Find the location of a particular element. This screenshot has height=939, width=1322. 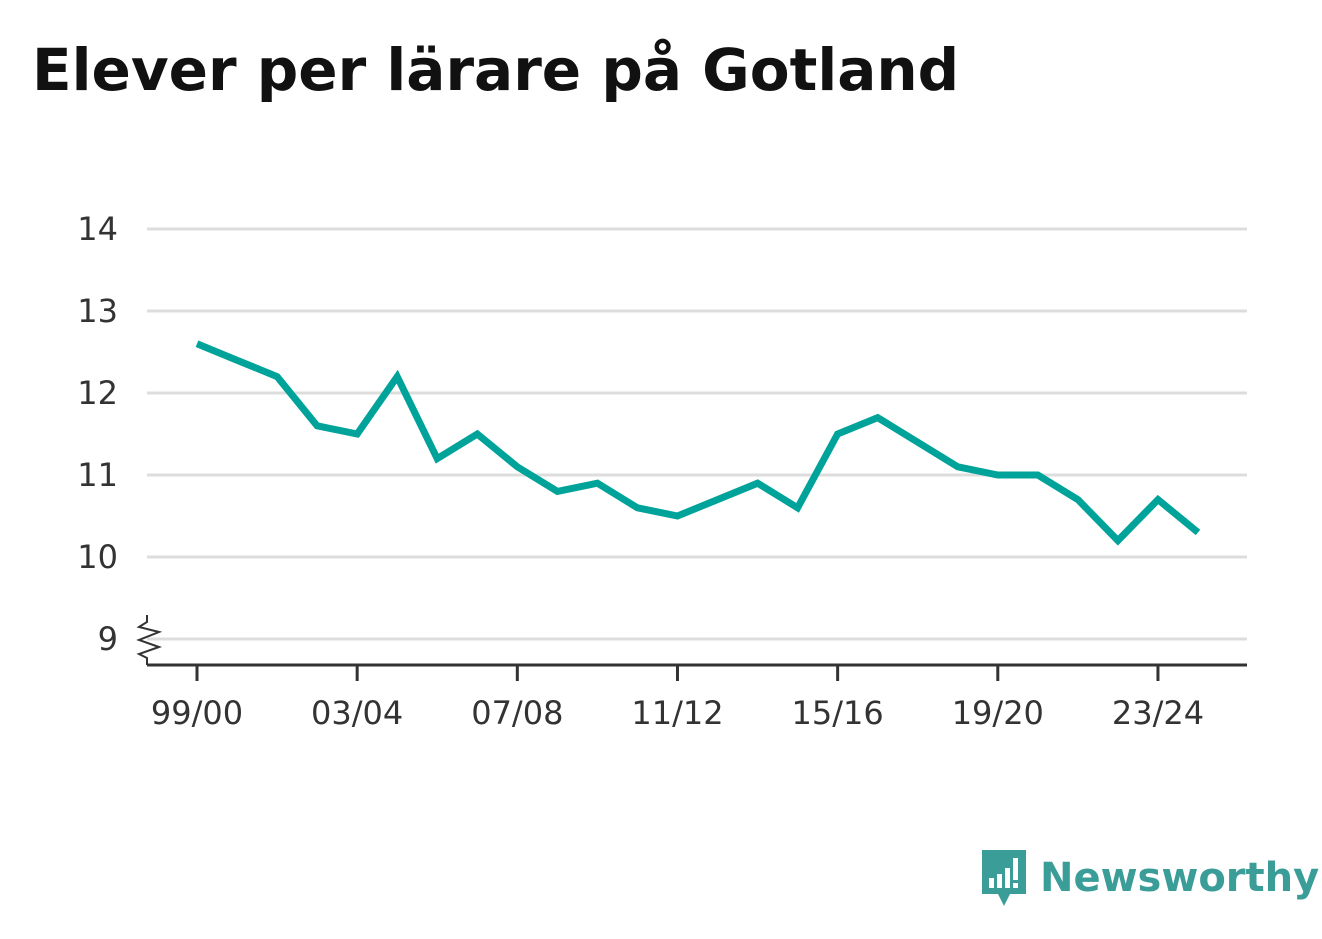

x-tick-label: 07/08 is located at coordinates (517, 713).